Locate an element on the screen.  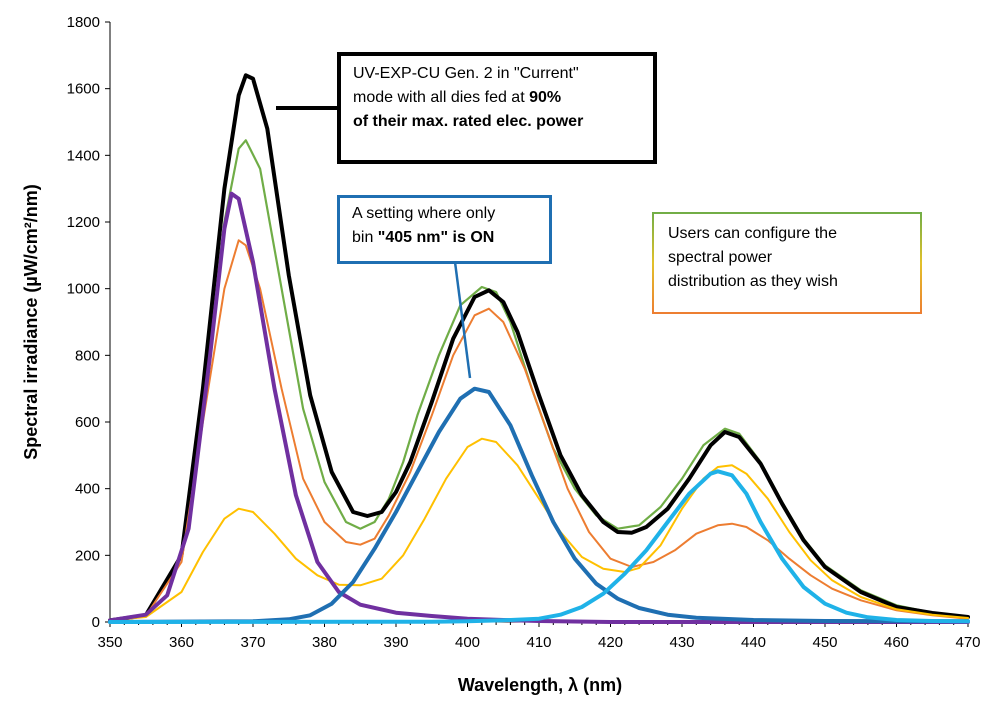
current-callout-line3: of their max. rated elec. power is located at coordinates (468, 121).